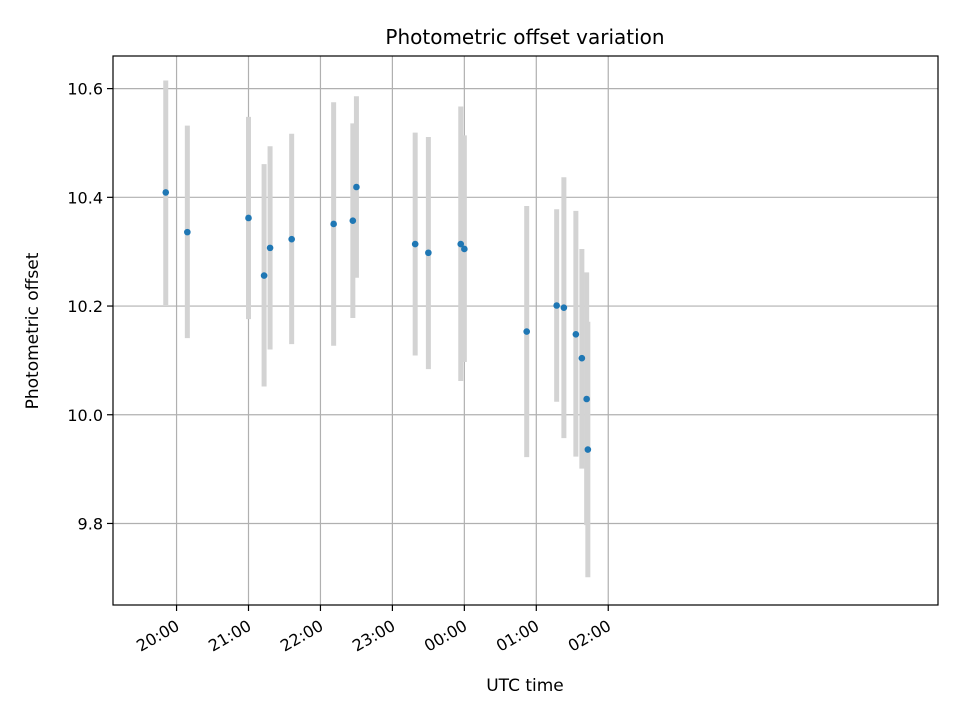  What do you see at coordinates (524, 37) in the screenshot?
I see `chart-title: Photometric offset variation` at bounding box center [524, 37].